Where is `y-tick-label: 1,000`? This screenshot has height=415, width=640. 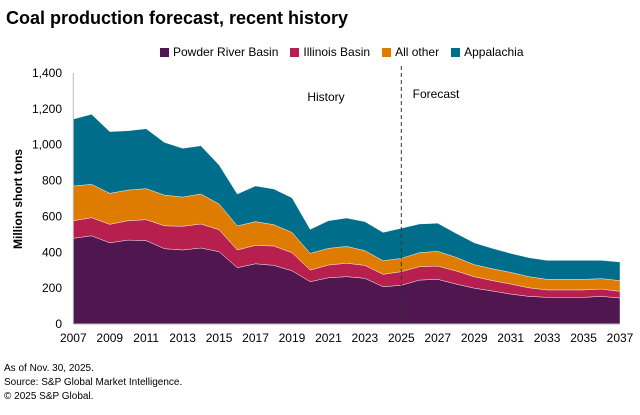
y-tick-label: 1,000 is located at coordinates (47, 145).